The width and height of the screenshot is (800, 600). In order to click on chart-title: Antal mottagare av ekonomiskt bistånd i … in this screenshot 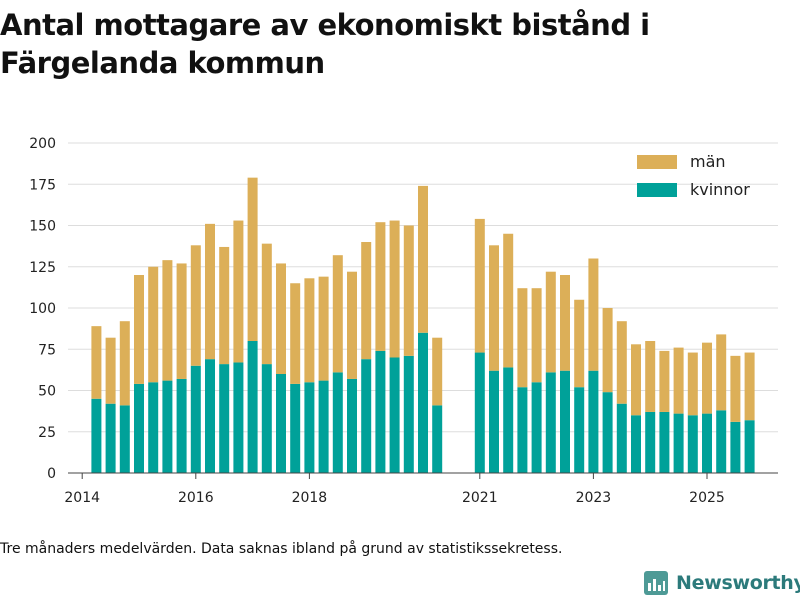, I will do `click(325, 44)`.